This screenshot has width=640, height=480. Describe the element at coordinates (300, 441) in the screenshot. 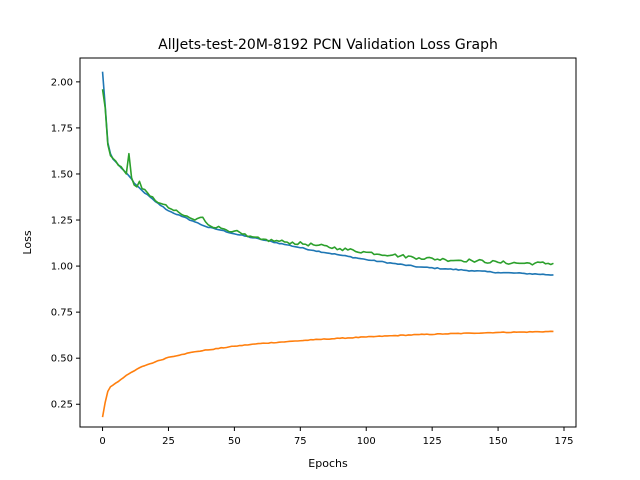

I see `x-tick-label: 75` at that location.